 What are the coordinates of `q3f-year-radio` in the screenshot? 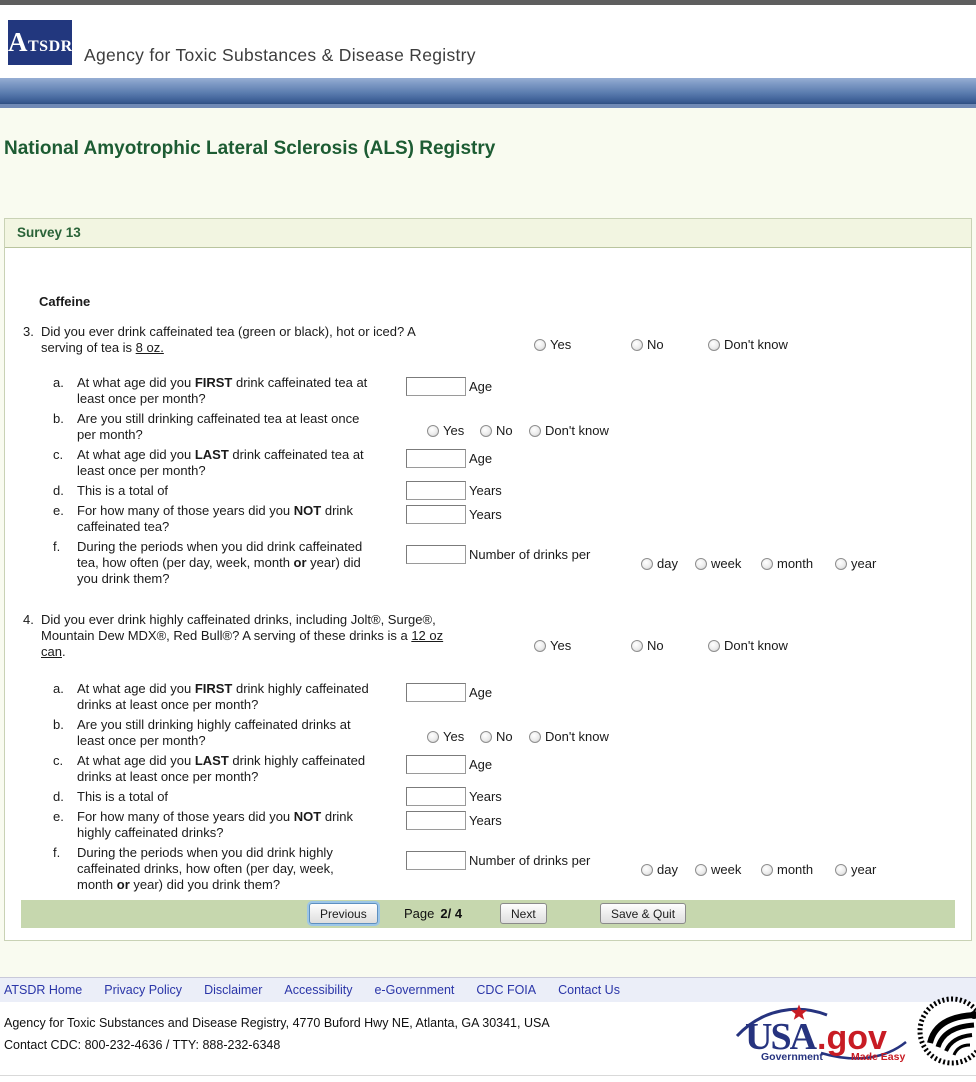 It's located at (841, 564).